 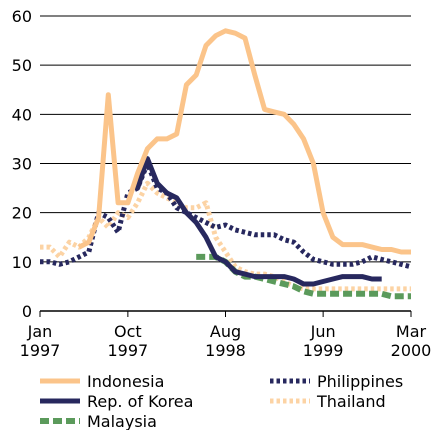 What do you see at coordinates (225, 350) in the screenshot?
I see `x-tick-label-line: 1998` at bounding box center [225, 350].